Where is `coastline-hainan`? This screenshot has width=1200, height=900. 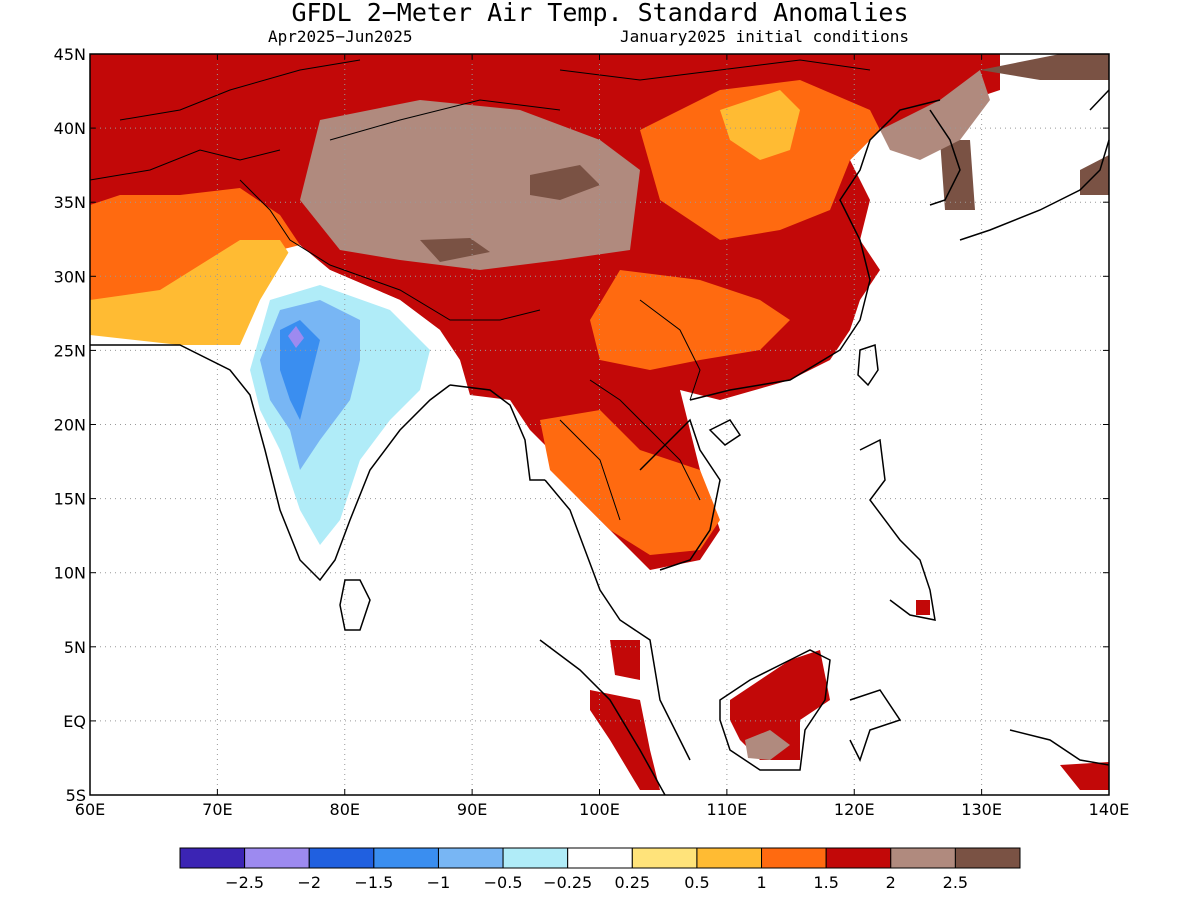
coastline-hainan is located at coordinates (725, 432).